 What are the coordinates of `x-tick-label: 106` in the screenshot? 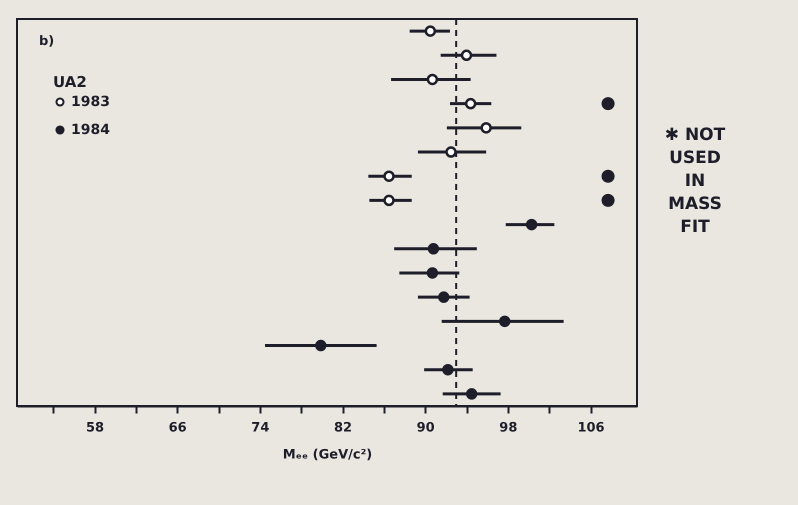 It's located at (591, 428).